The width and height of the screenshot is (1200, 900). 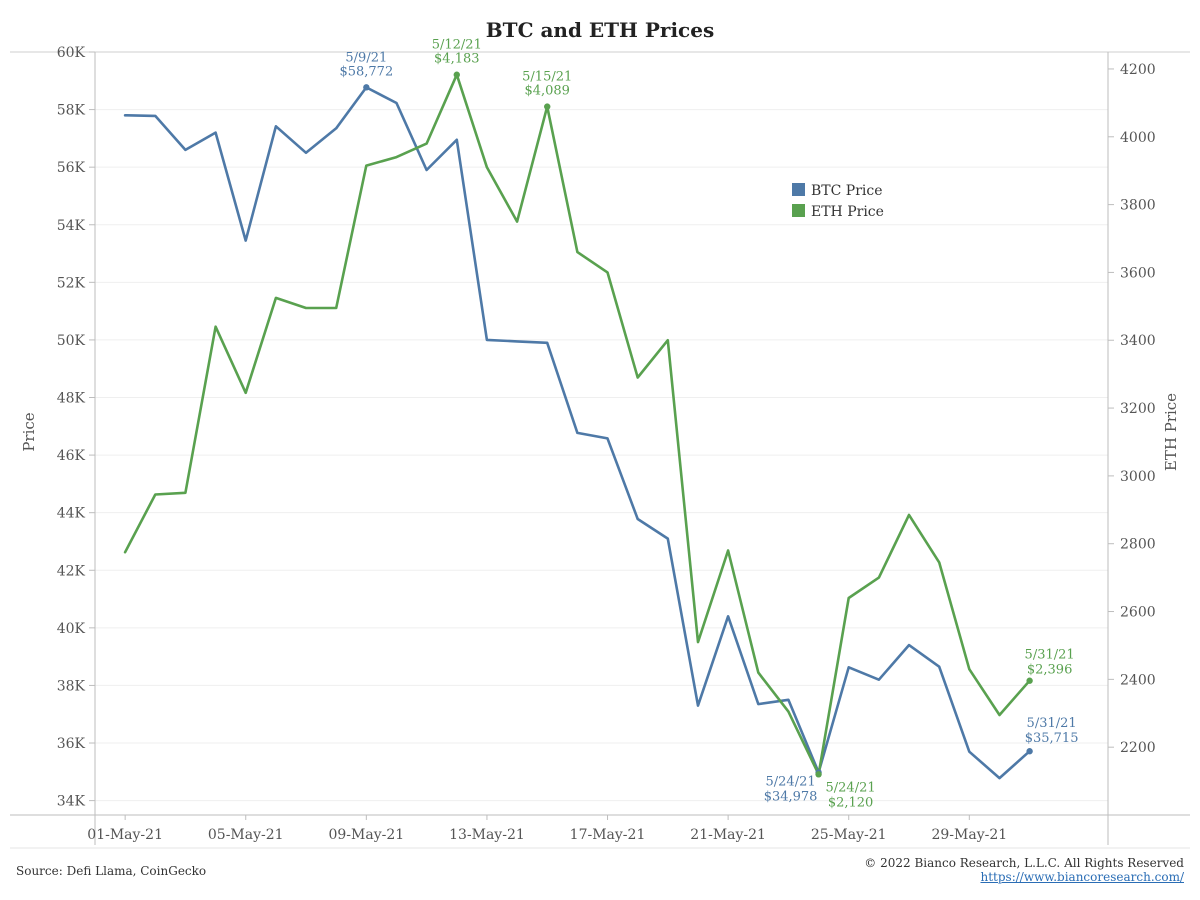 What do you see at coordinates (71, 283) in the screenshot?
I see `left-tick-label: 52K` at bounding box center [71, 283].